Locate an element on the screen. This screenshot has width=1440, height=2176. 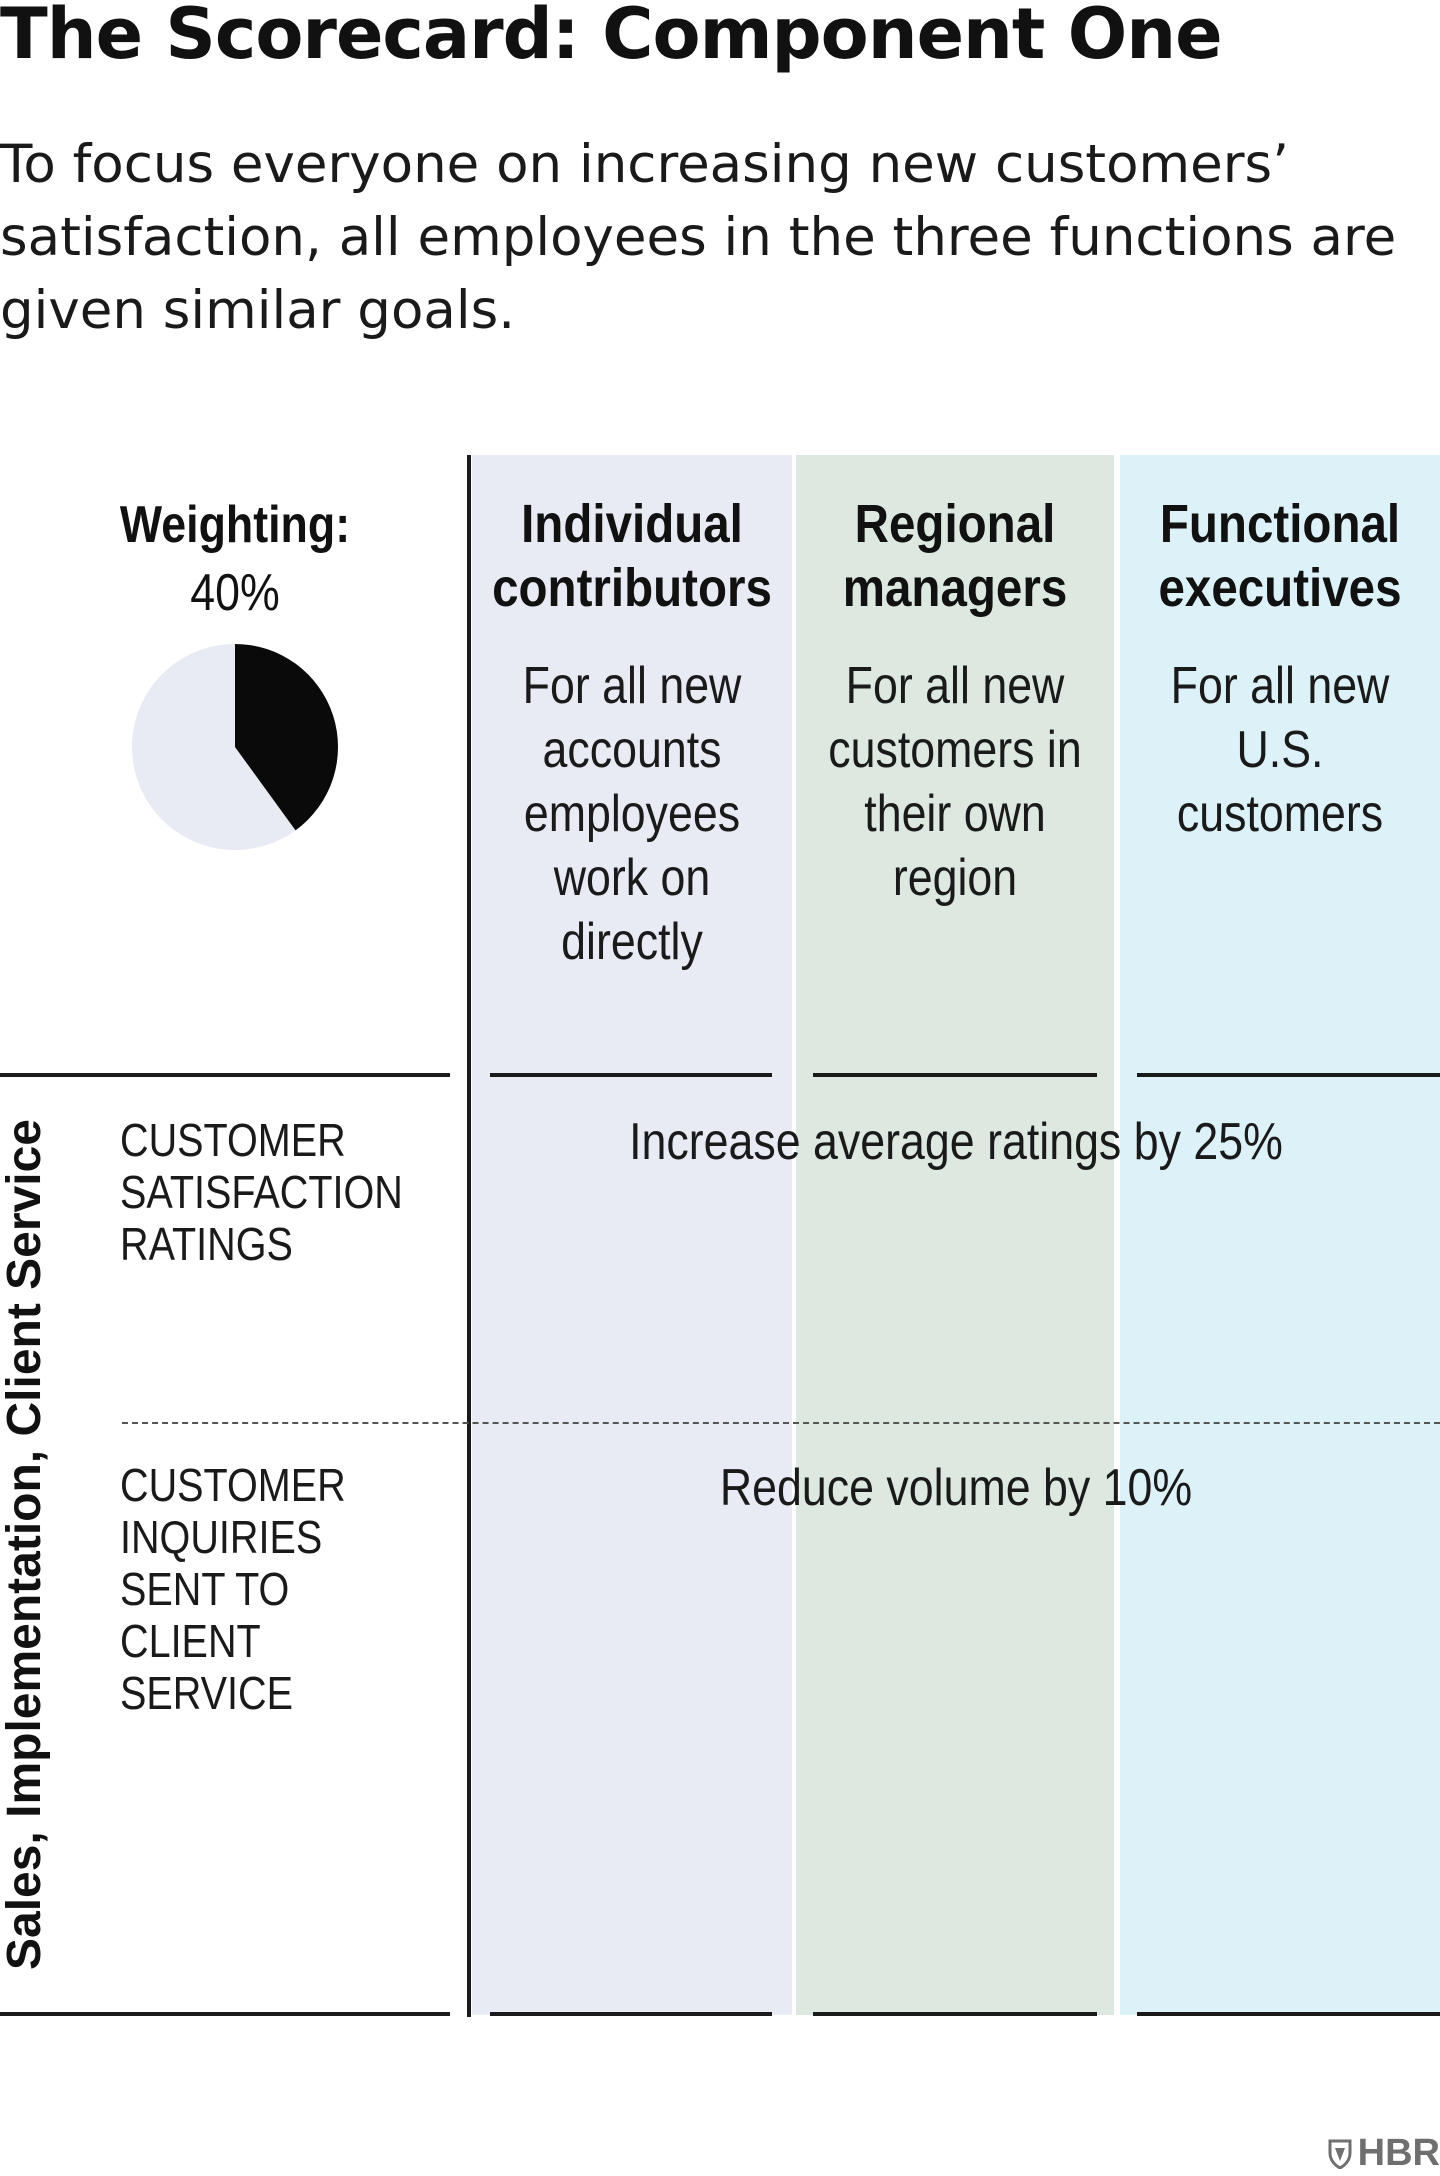
metric-goal: Increase average ratings by 25% is located at coordinates (956, 1142).